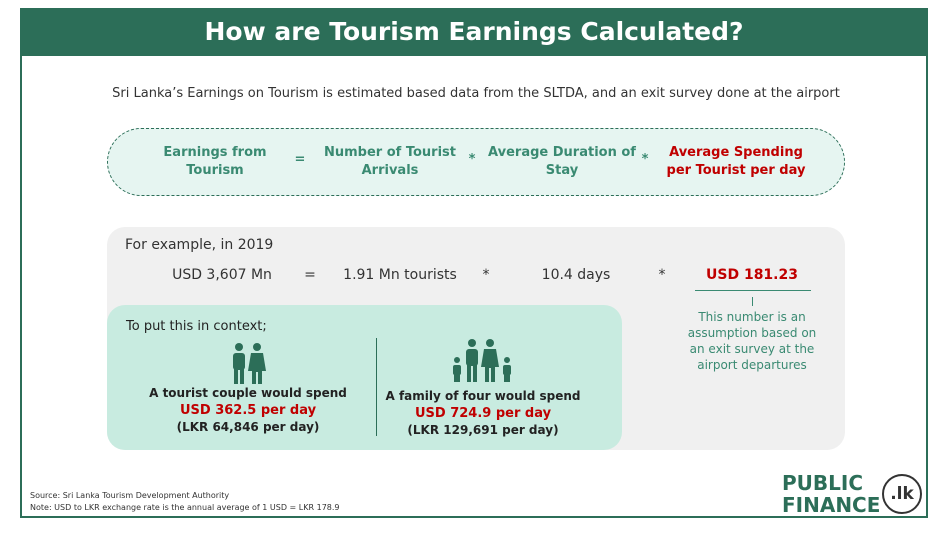  I want to click on family-icon, so click(482, 360).